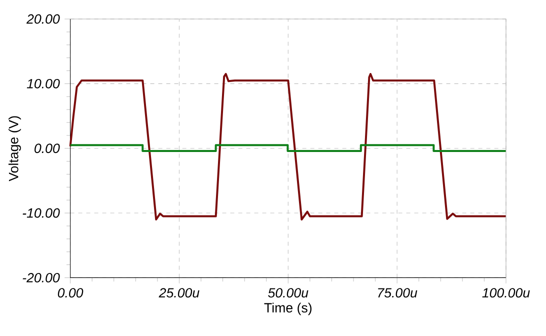 The width and height of the screenshot is (546, 336). Describe the element at coordinates (288, 293) in the screenshot. I see `x-tick-label: 50.00u` at that location.